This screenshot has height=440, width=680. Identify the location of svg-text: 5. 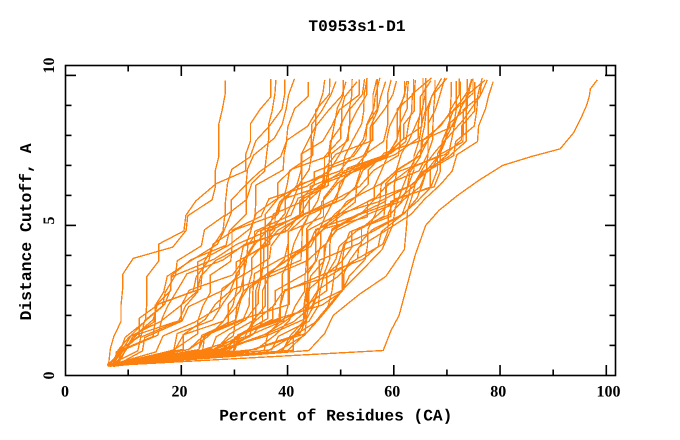
(49, 221).